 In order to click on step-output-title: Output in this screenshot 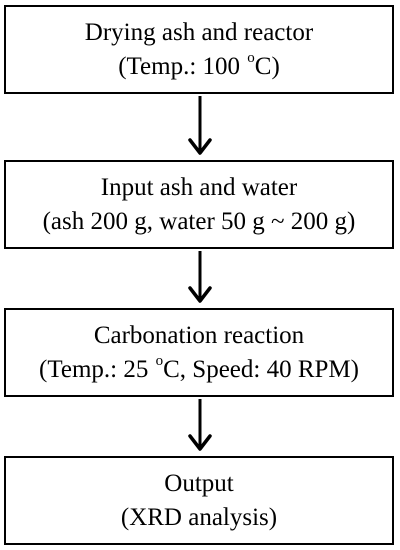, I will do `click(199, 483)`.